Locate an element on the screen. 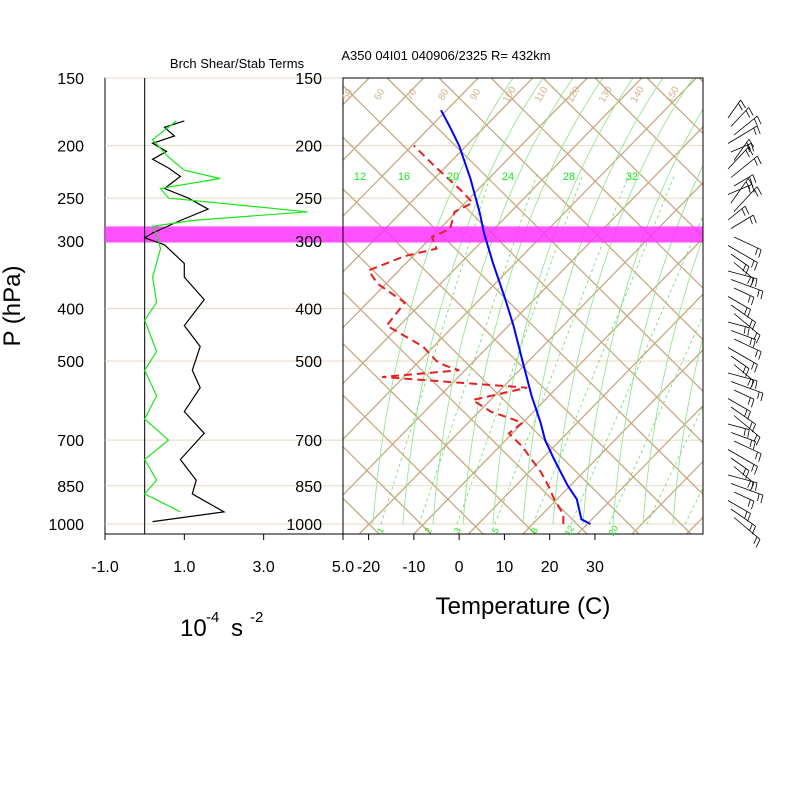  left-y-tick-label: 850 is located at coordinates (70, 487).